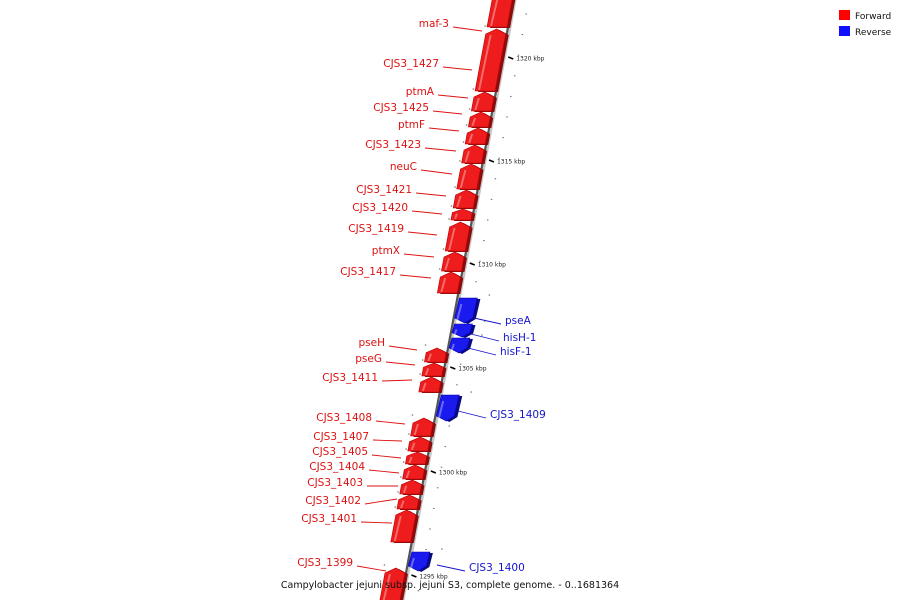 Image resolution: width=900 pixels, height=600 pixels. What do you see at coordinates (501, 415) in the screenshot?
I see `gene-label-cjs3-1409: CJS3_1409` at bounding box center [501, 415].